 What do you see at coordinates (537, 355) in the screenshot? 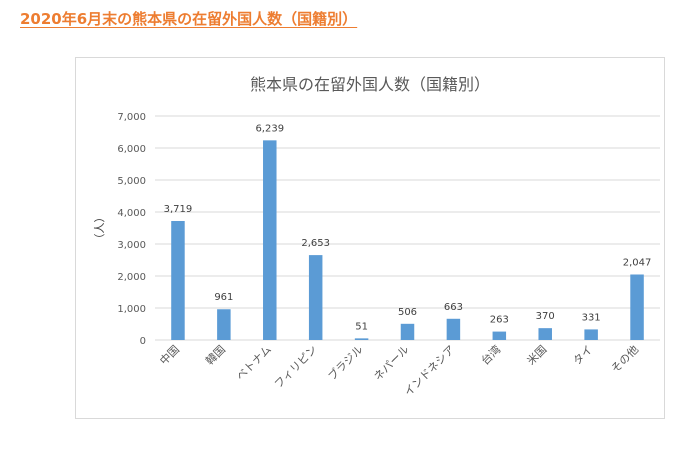
I see `x-tick-label: 米国` at bounding box center [537, 355].